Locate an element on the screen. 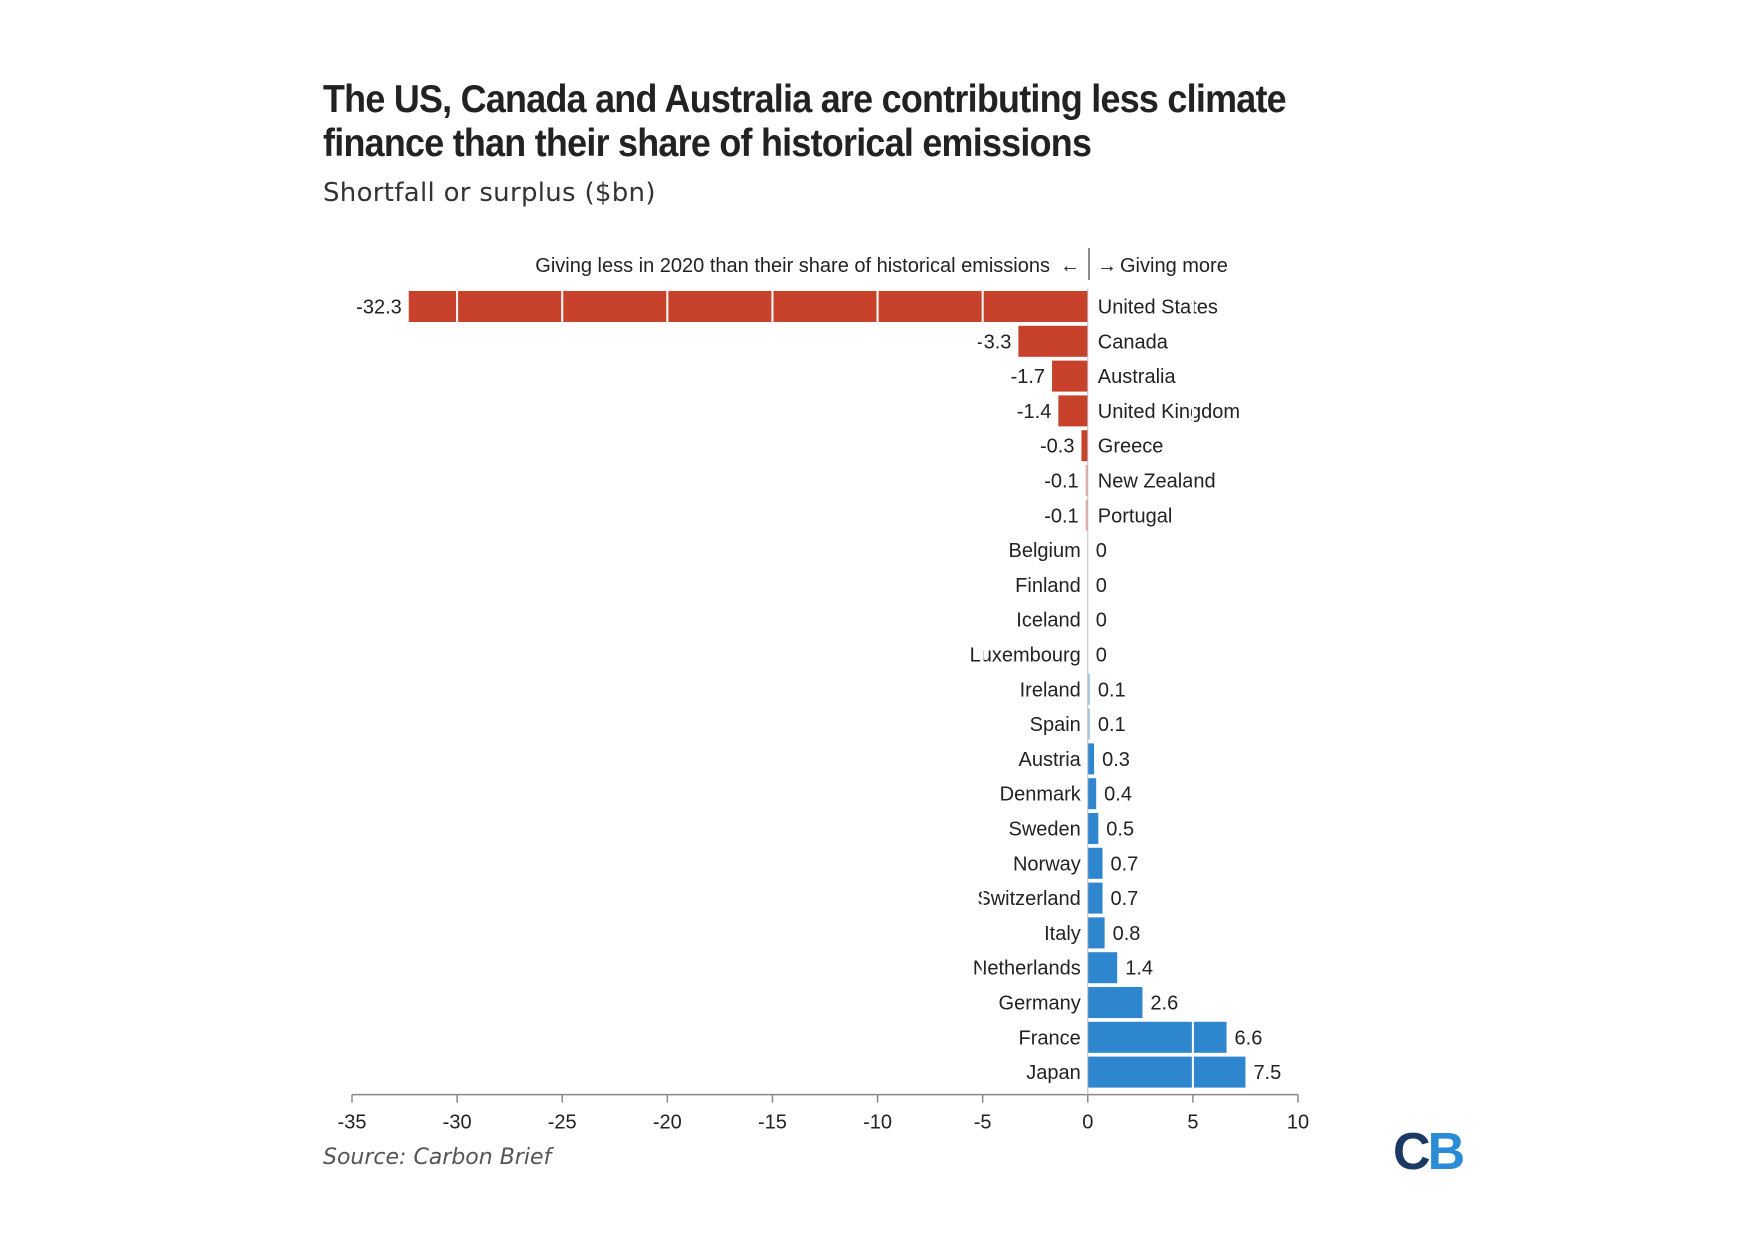 The width and height of the screenshot is (1748, 1240). bar-canada is located at coordinates (1053, 341).